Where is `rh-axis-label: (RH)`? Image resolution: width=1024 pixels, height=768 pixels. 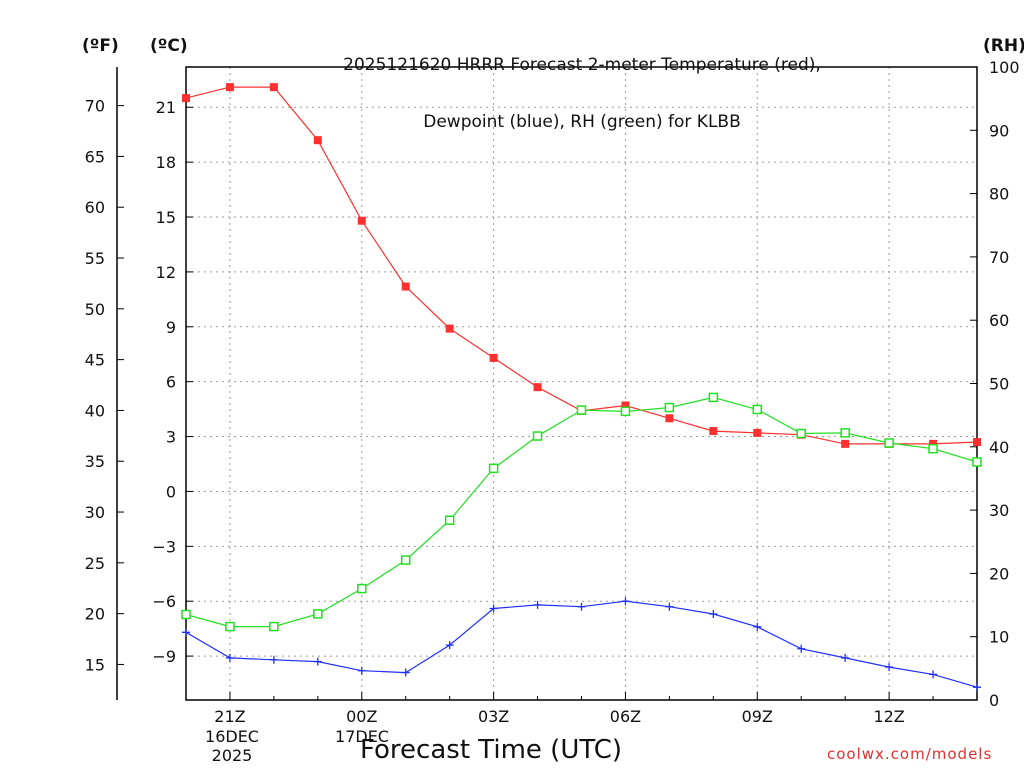
rh-axis-label: (RH) is located at coordinates (1003, 46).